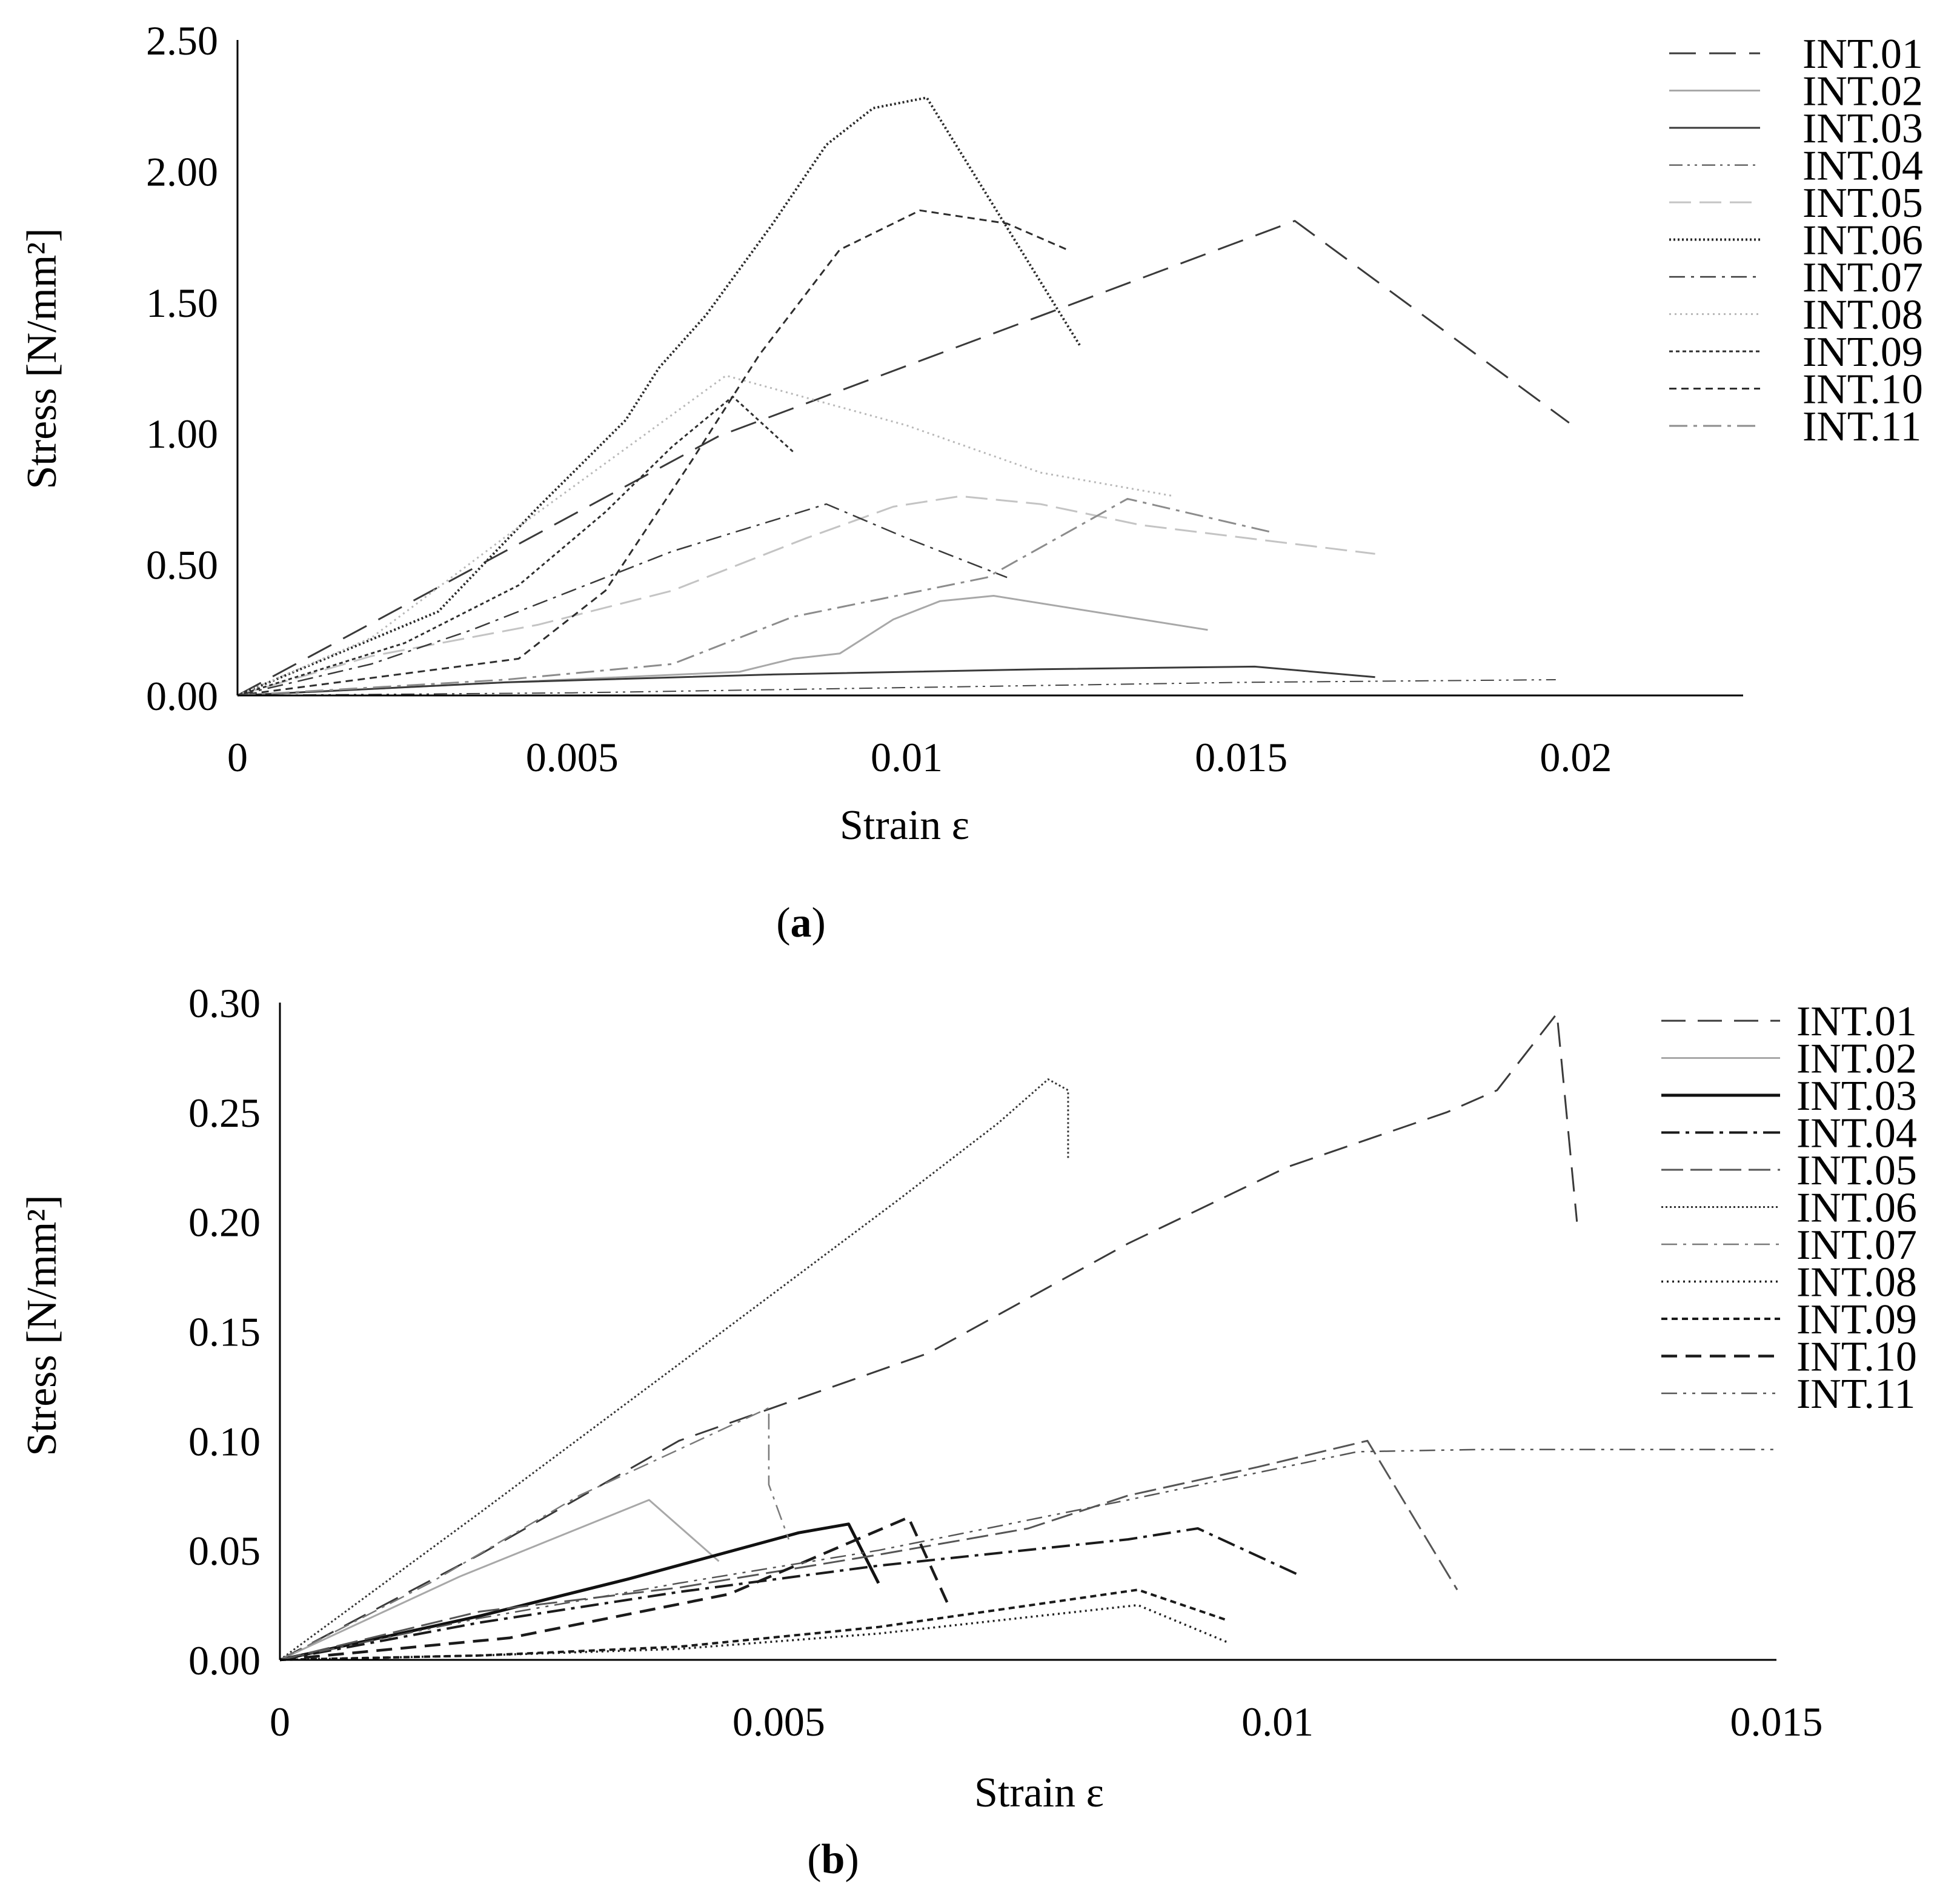  I want to click on chart-b-x-axis-title: Strain ε, so click(1039, 1793).